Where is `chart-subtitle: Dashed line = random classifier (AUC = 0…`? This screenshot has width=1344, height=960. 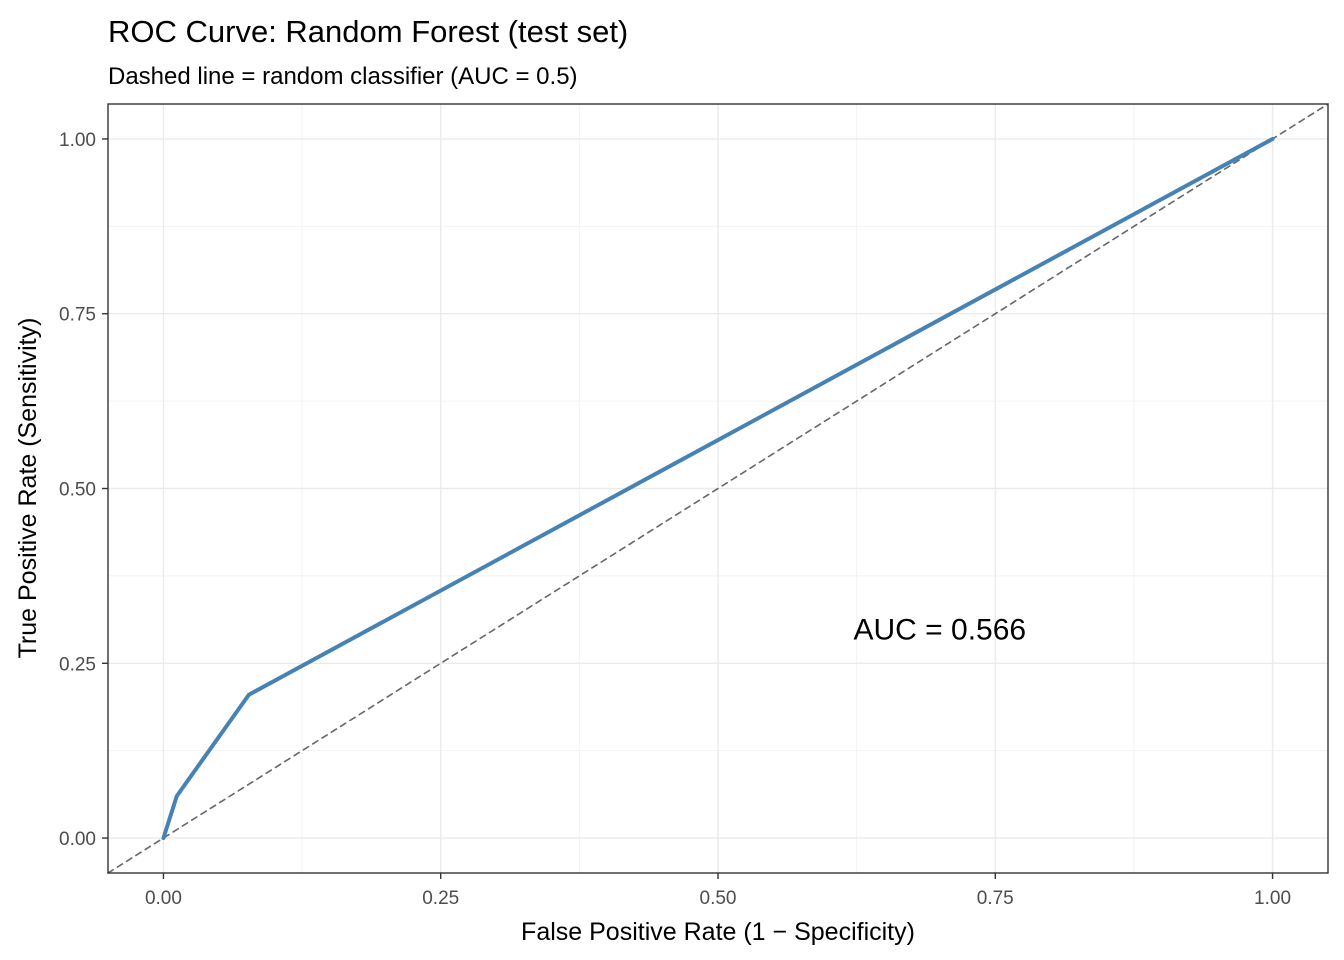
chart-subtitle: Dashed line = random classifier (AUC = 0… is located at coordinates (343, 76).